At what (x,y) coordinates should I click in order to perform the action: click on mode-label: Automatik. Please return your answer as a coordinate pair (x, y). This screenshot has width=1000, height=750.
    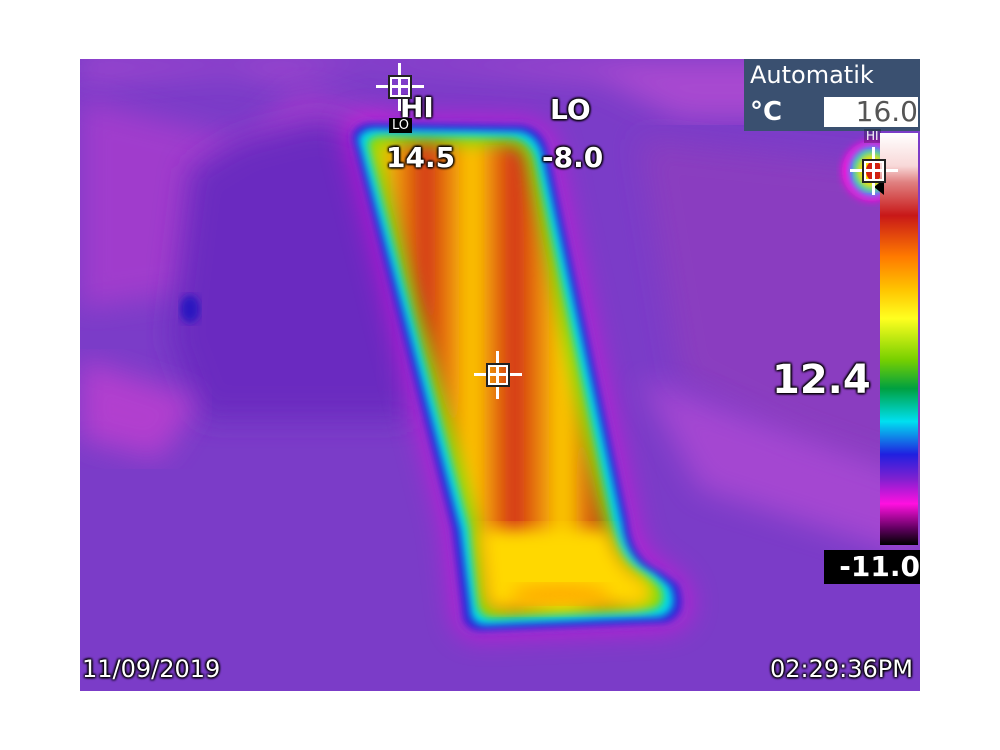
    Looking at the image, I should click on (812, 75).